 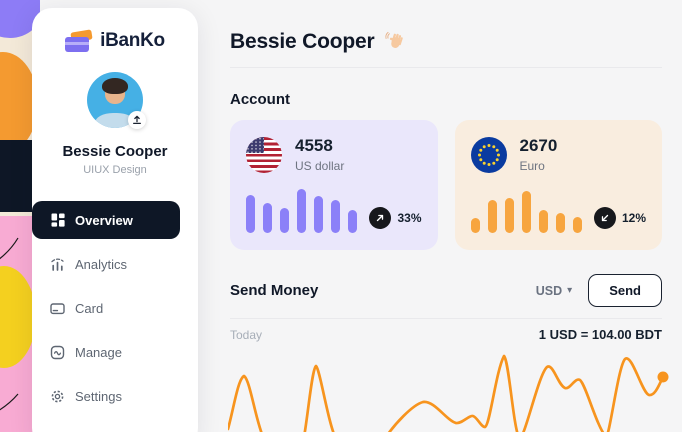 I want to click on euro-balance: 2670, so click(x=538, y=145).